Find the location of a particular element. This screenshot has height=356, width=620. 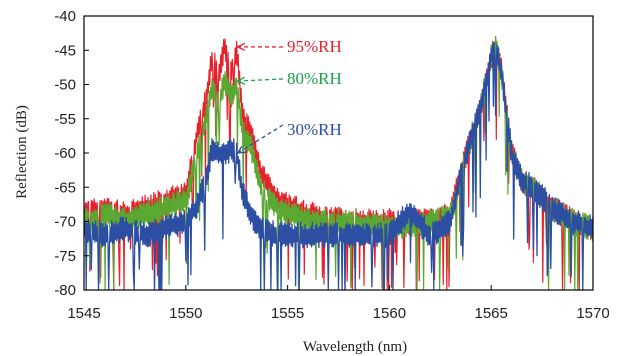

y-tick-label: -55 is located at coordinates (65, 119).